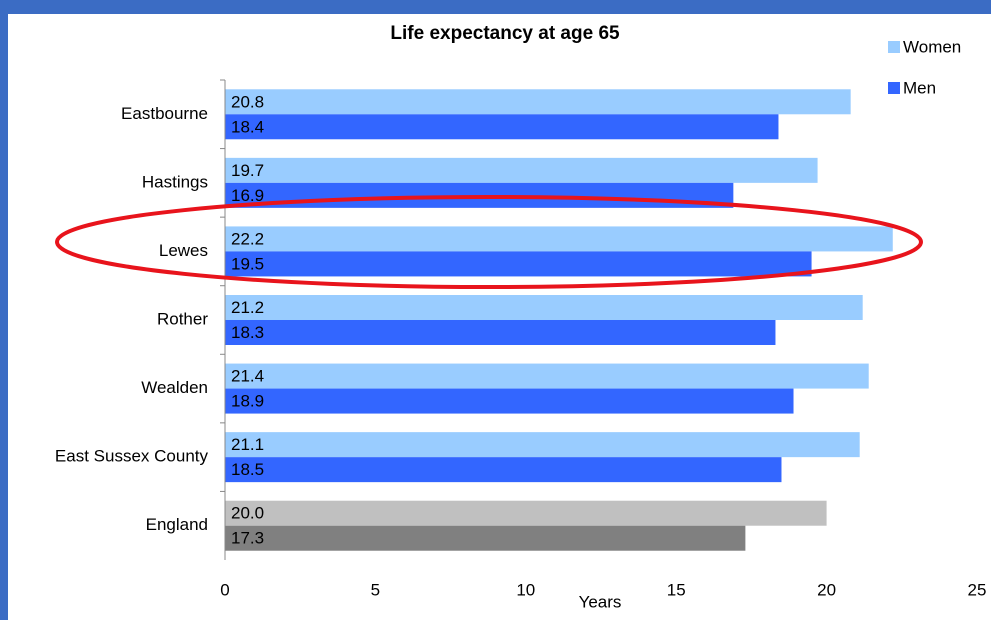 This screenshot has height=625, width=991. What do you see at coordinates (247, 401) in the screenshot?
I see `data-label: 18.9` at bounding box center [247, 401].